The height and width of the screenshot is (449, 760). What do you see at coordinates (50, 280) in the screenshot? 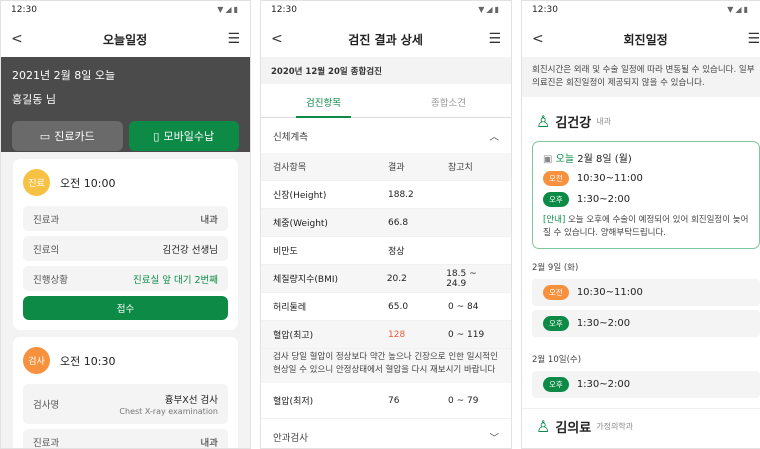
I see `row-label: 진행상황` at bounding box center [50, 280].